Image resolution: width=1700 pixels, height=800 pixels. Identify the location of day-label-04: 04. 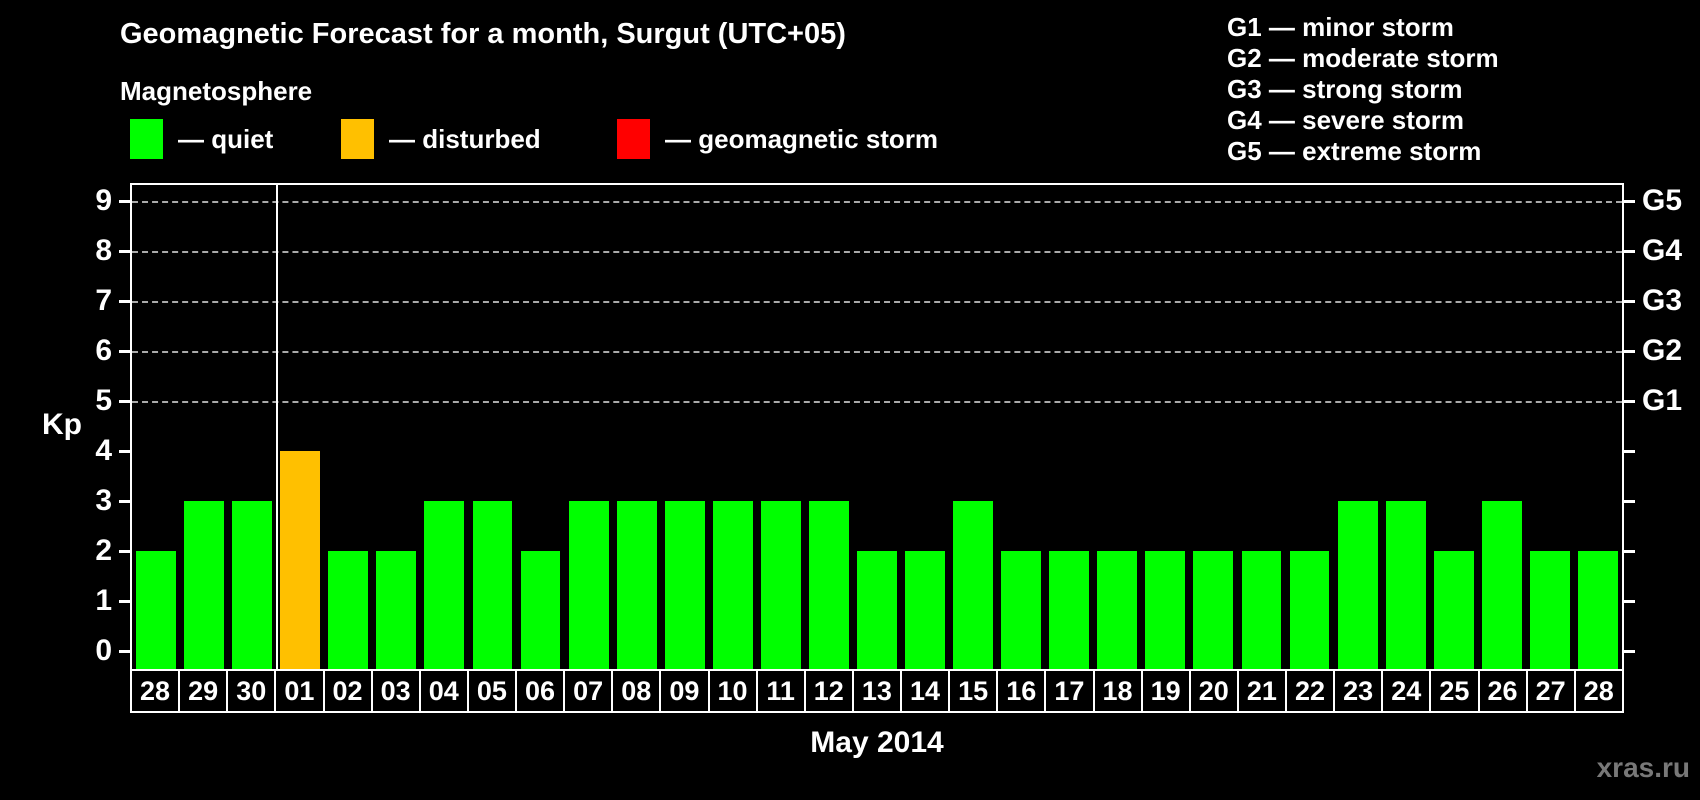
(444, 691).